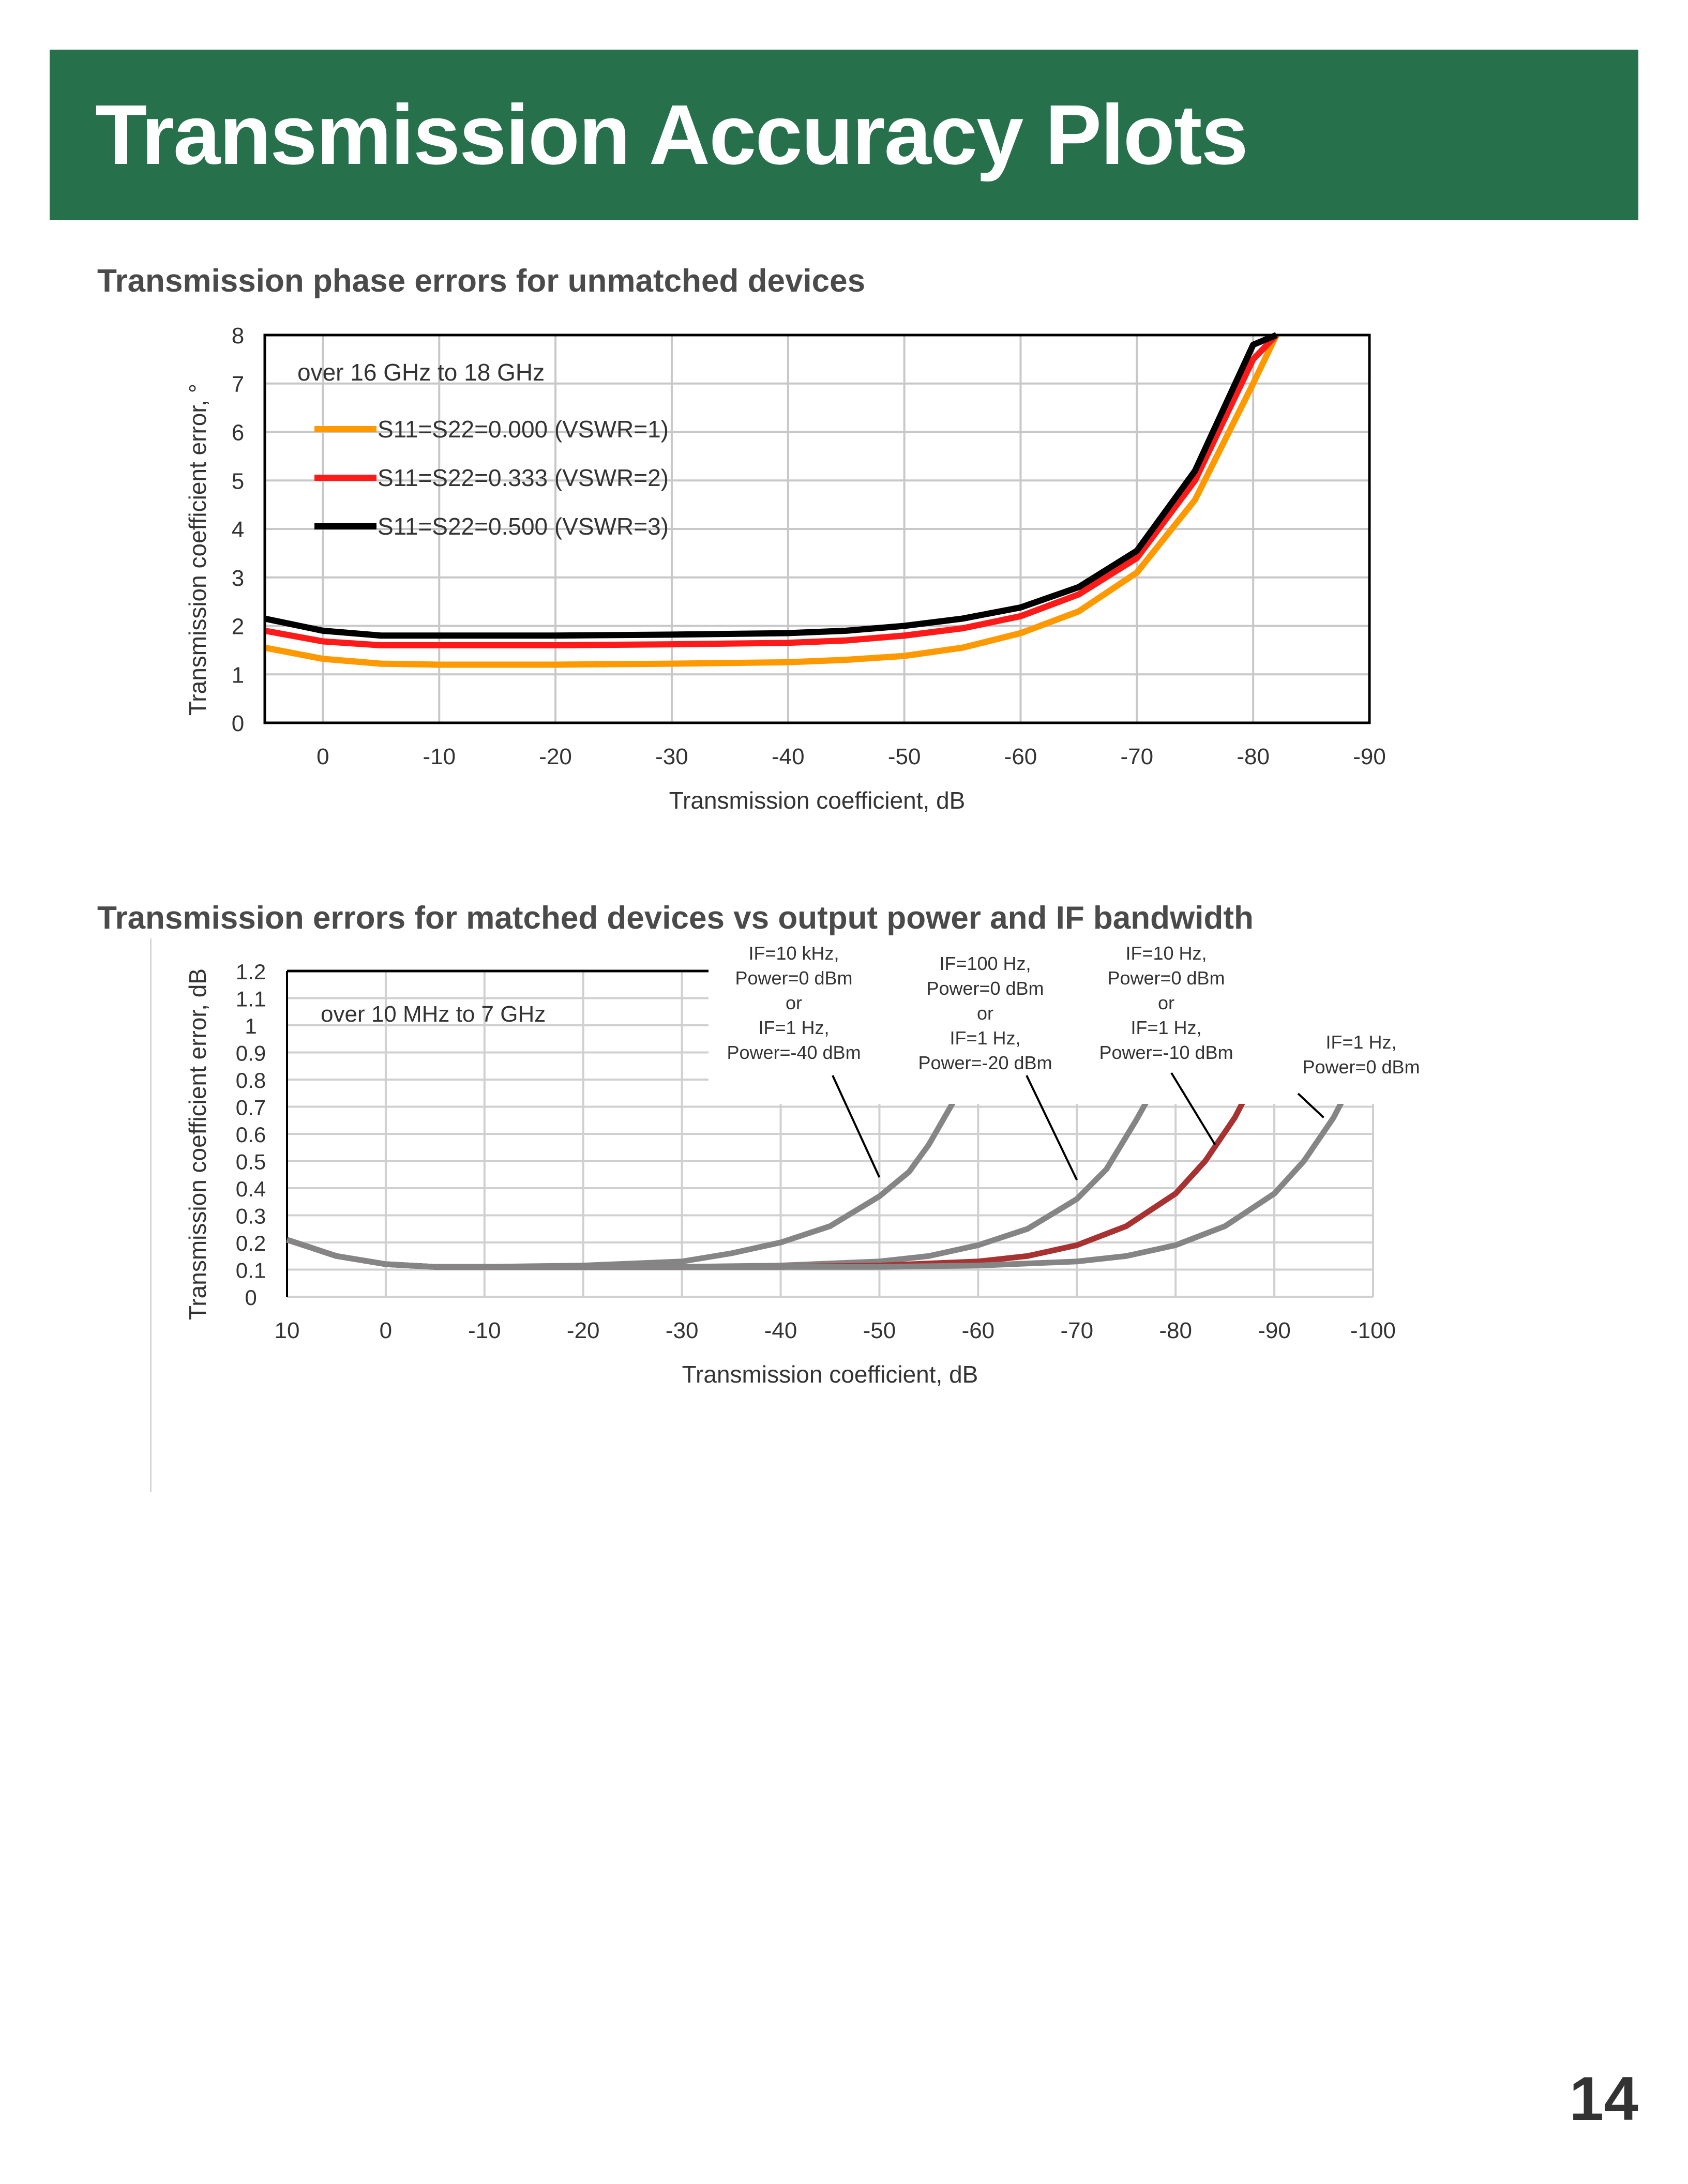 Image resolution: width=1688 pixels, height=2184 pixels. I want to click on y-axis-label: Transmission coefficient error, °, so click(197, 550).